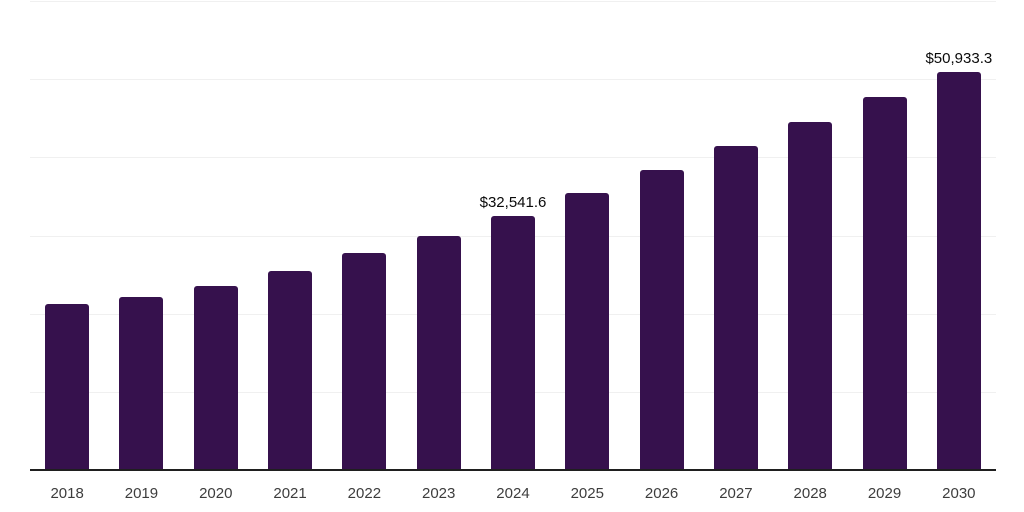  Describe the element at coordinates (67, 387) in the screenshot. I see `bar-2018` at that location.